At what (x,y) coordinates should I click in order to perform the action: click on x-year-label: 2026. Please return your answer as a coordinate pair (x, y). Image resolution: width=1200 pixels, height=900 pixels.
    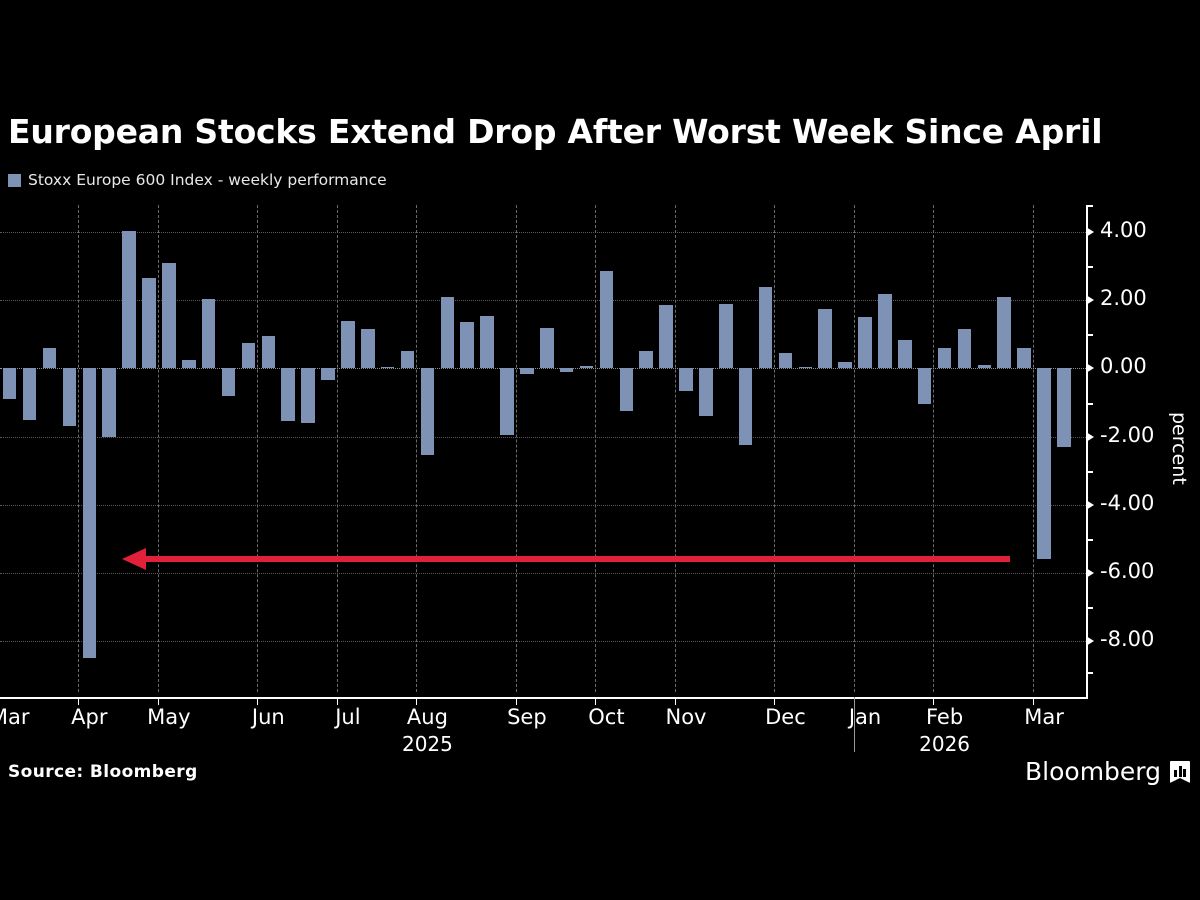
    Looking at the image, I should click on (945, 744).